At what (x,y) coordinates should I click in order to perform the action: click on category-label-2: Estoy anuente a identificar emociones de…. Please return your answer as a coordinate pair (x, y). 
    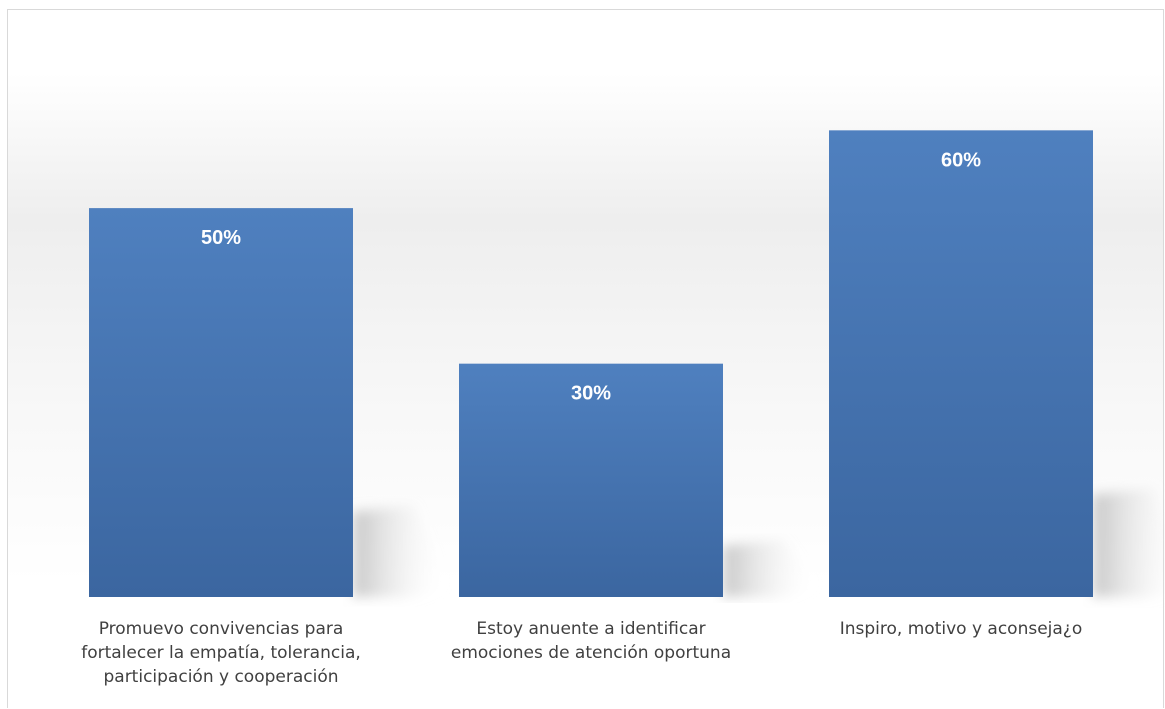
    Looking at the image, I should click on (591, 641).